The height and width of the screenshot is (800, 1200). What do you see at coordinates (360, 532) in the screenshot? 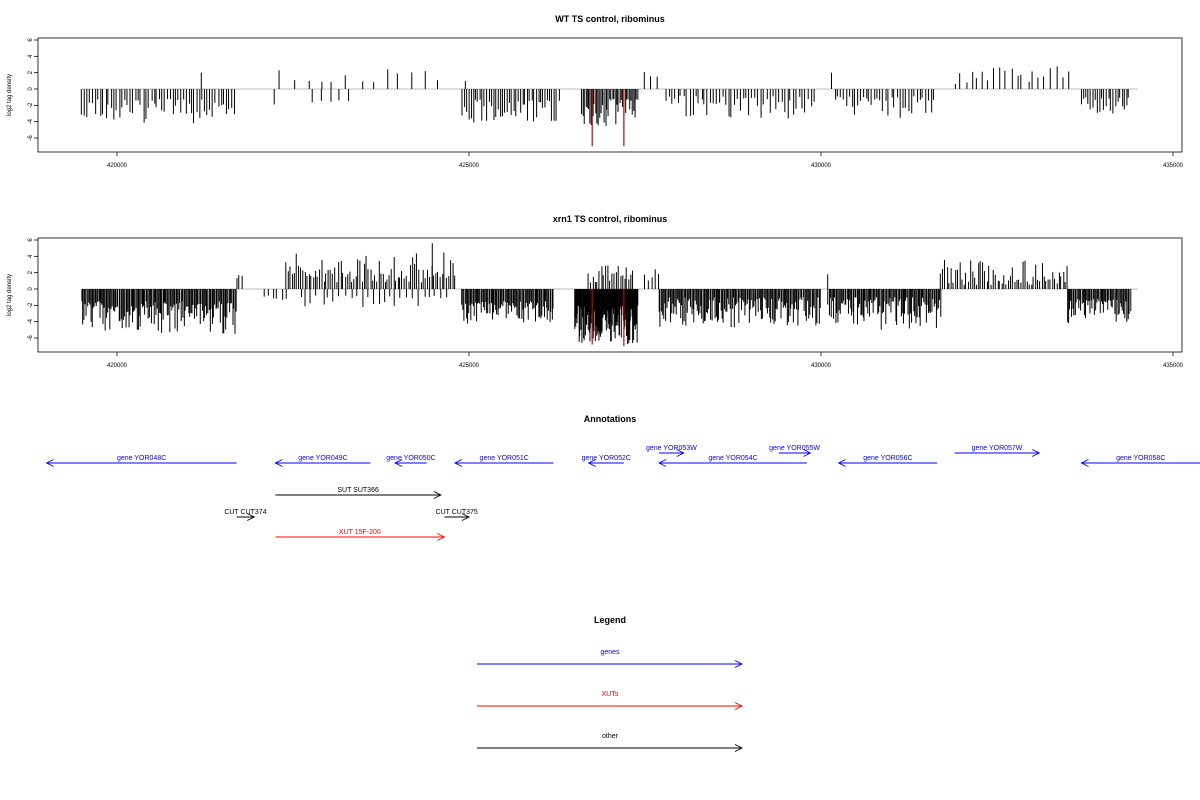
I see `feature-label: XUT 15F-200` at bounding box center [360, 532].